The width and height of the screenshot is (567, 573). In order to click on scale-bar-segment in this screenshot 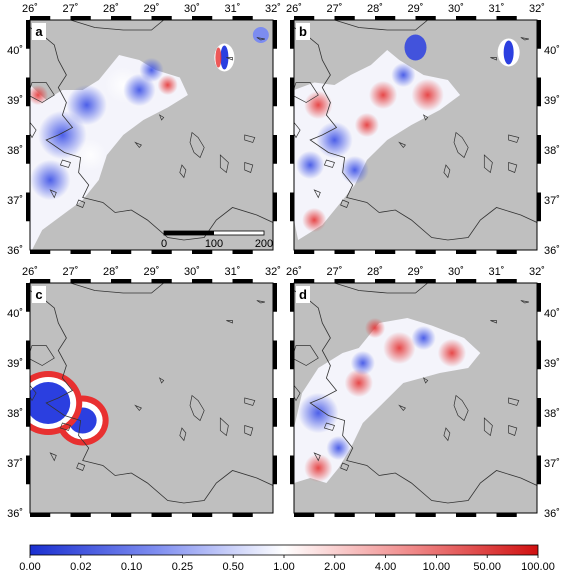, I will do `click(189, 233)`.